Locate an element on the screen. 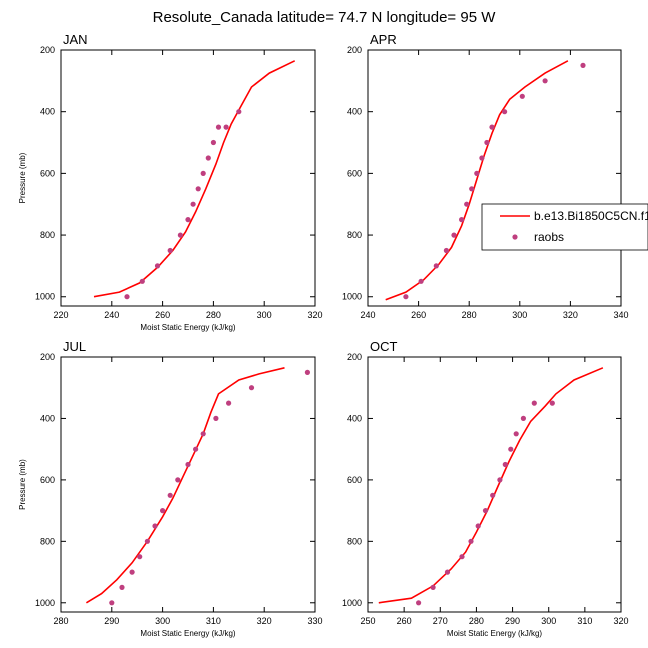 This screenshot has height=648, width=648. legend: b.e13.Bi1850C5CN.f1 raobs is located at coordinates (564, 227).